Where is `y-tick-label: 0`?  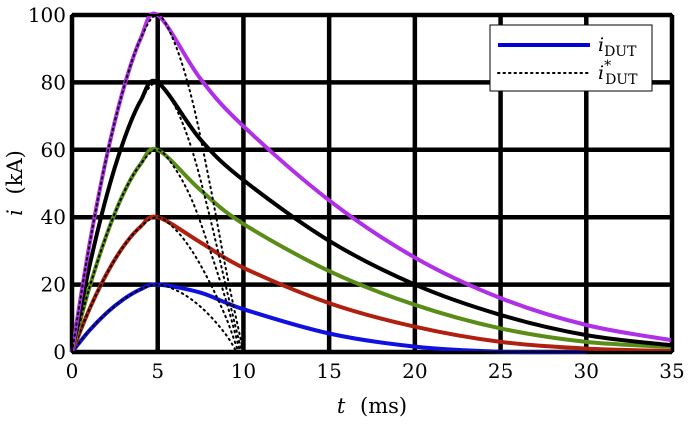
y-tick-label: 0 is located at coordinates (59, 352).